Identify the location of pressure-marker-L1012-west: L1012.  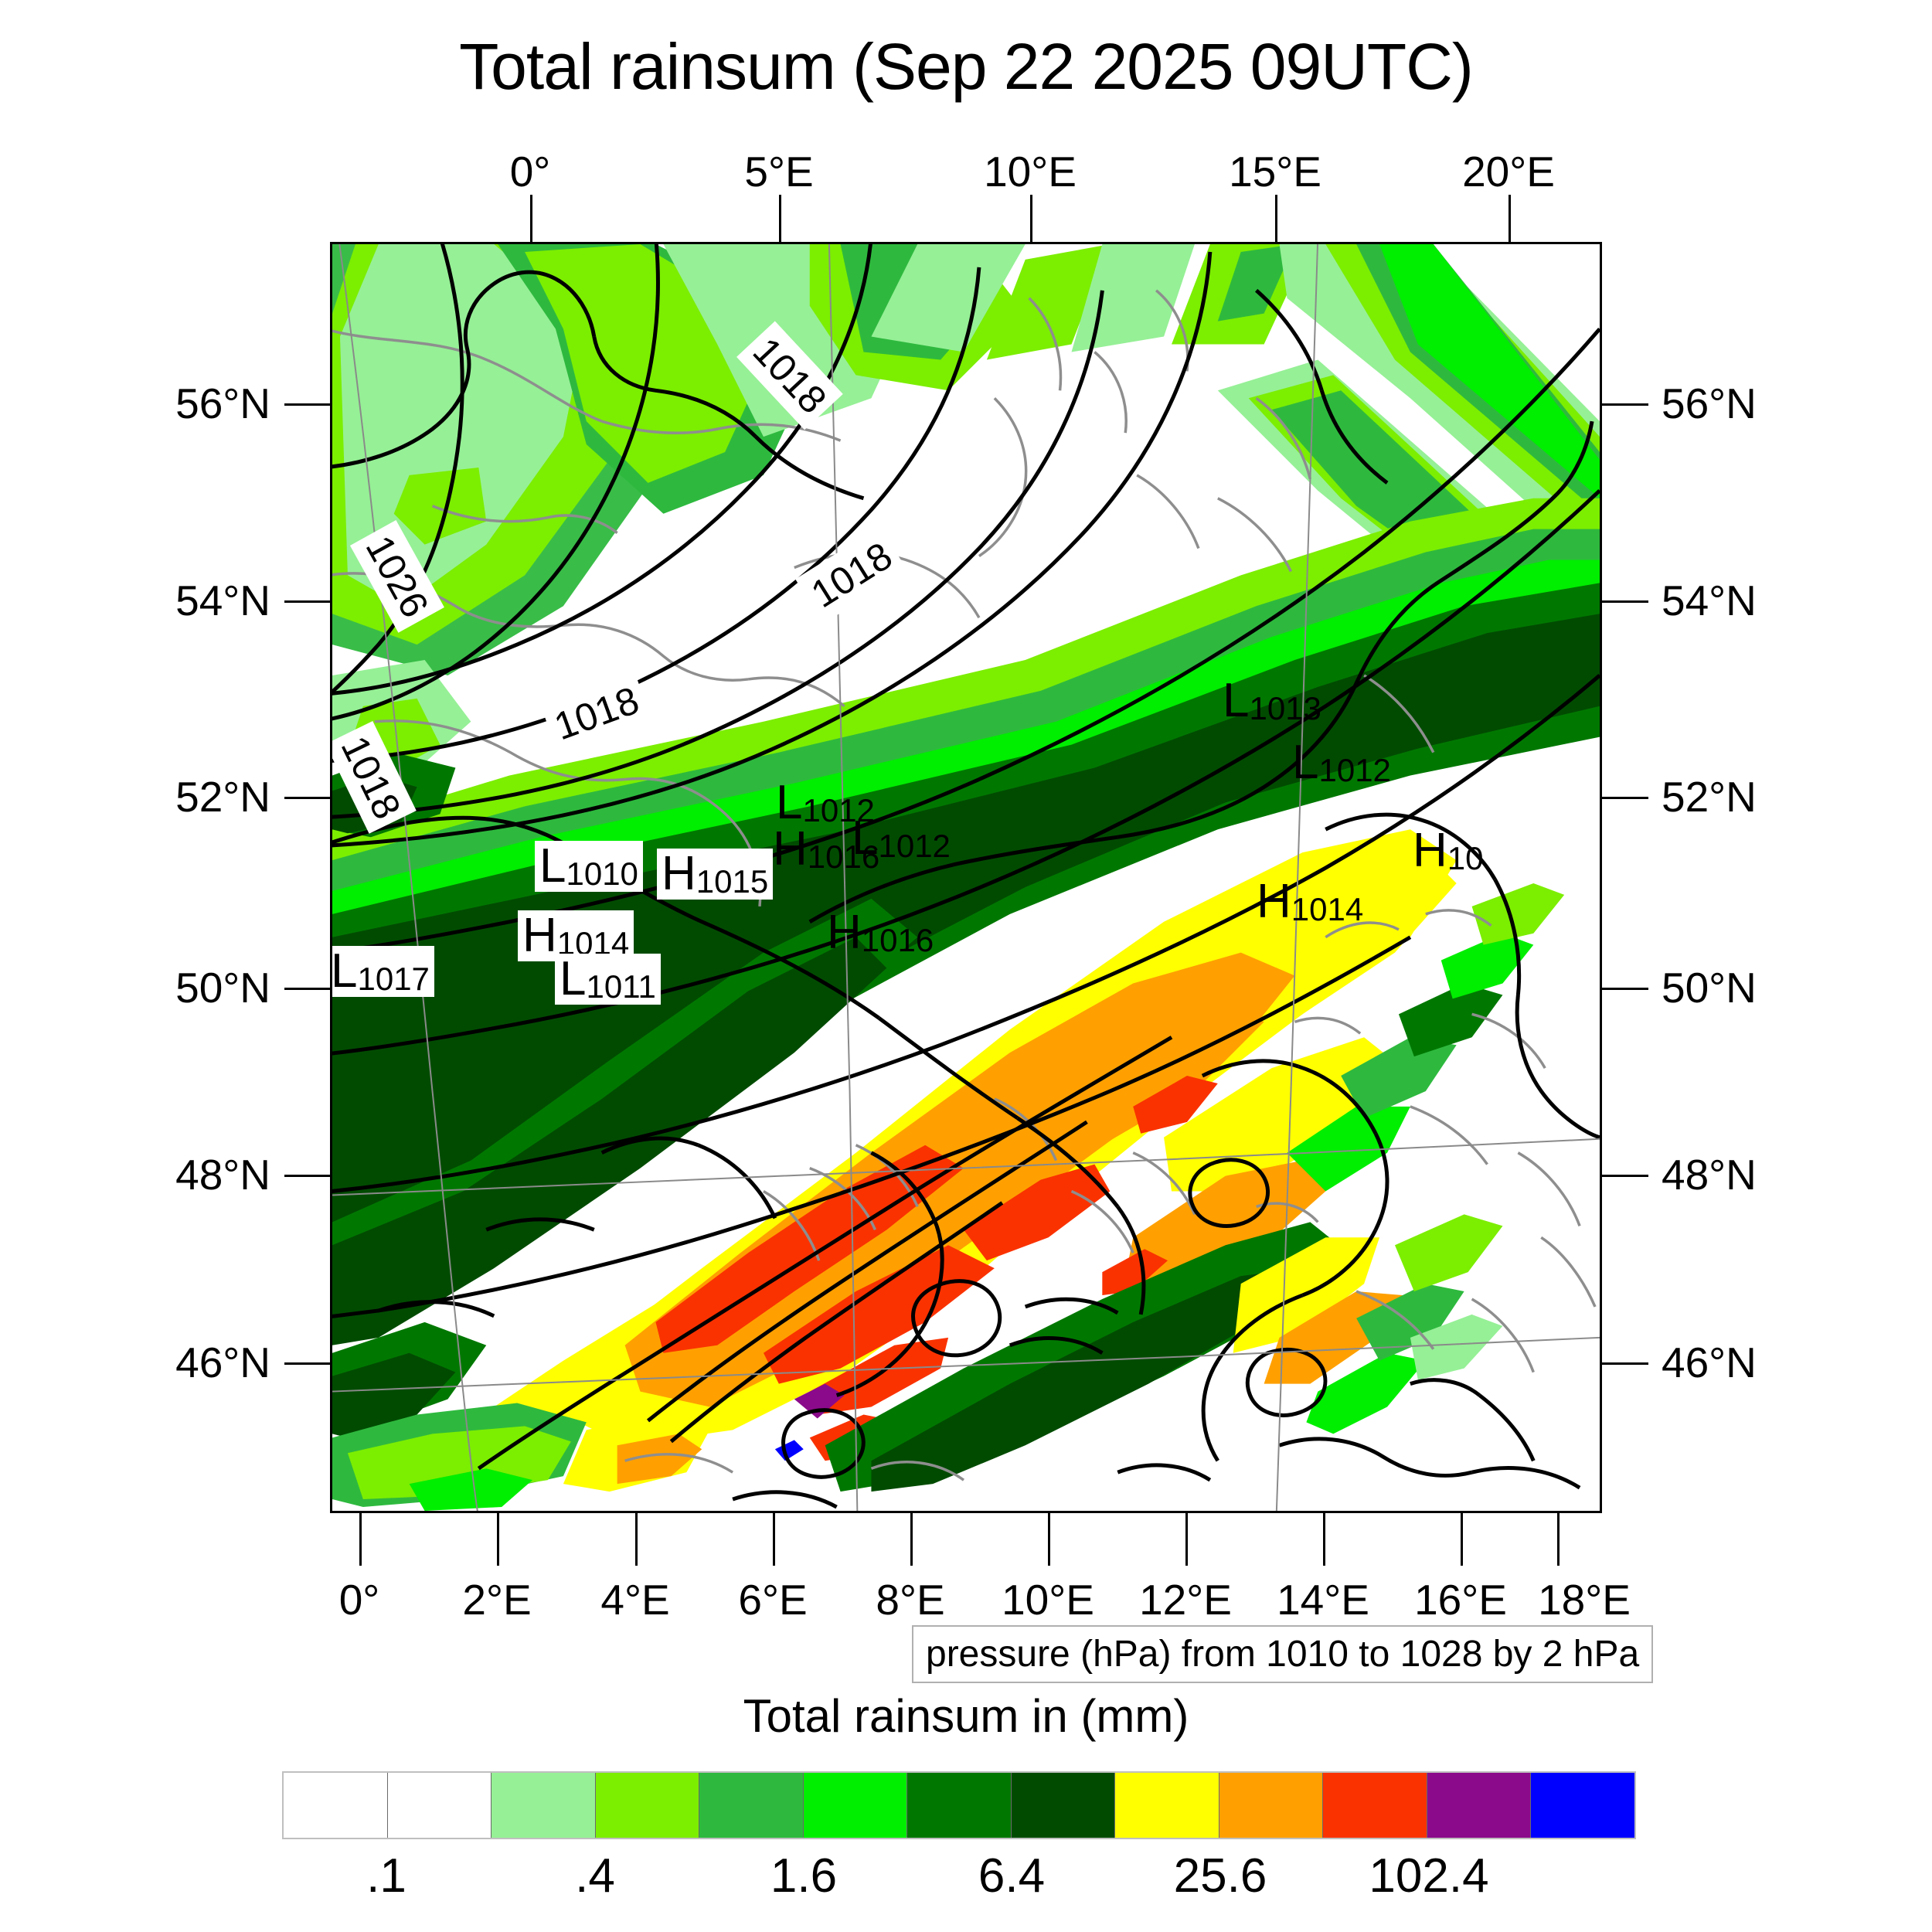
(826, 803).